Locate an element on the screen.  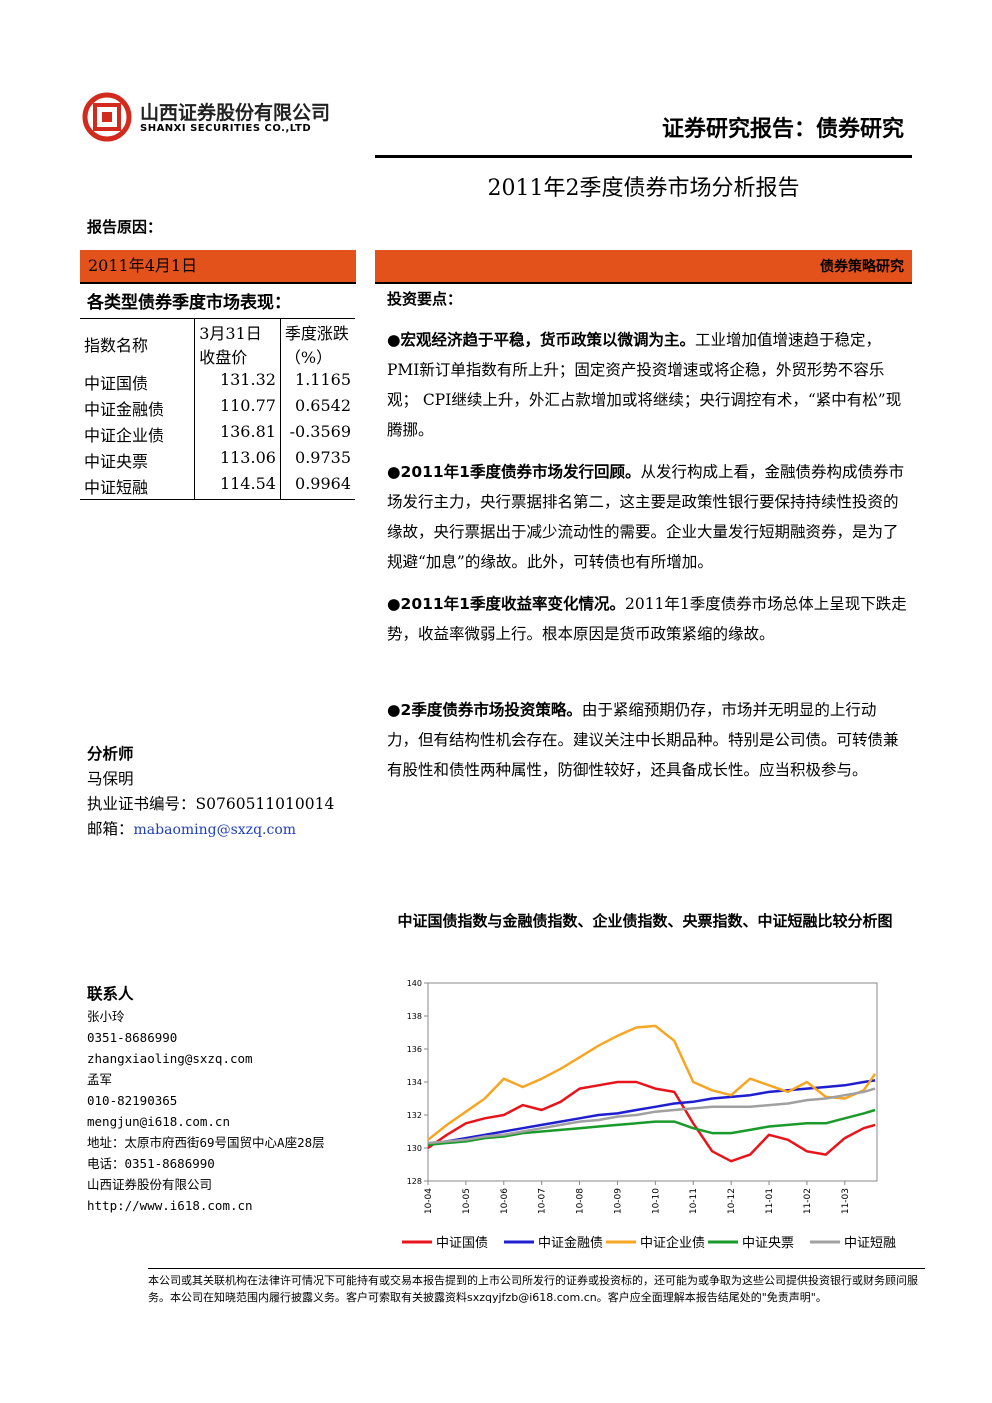
analyst-cert: 执业证书编号：S0760511010014 is located at coordinates (211, 804).